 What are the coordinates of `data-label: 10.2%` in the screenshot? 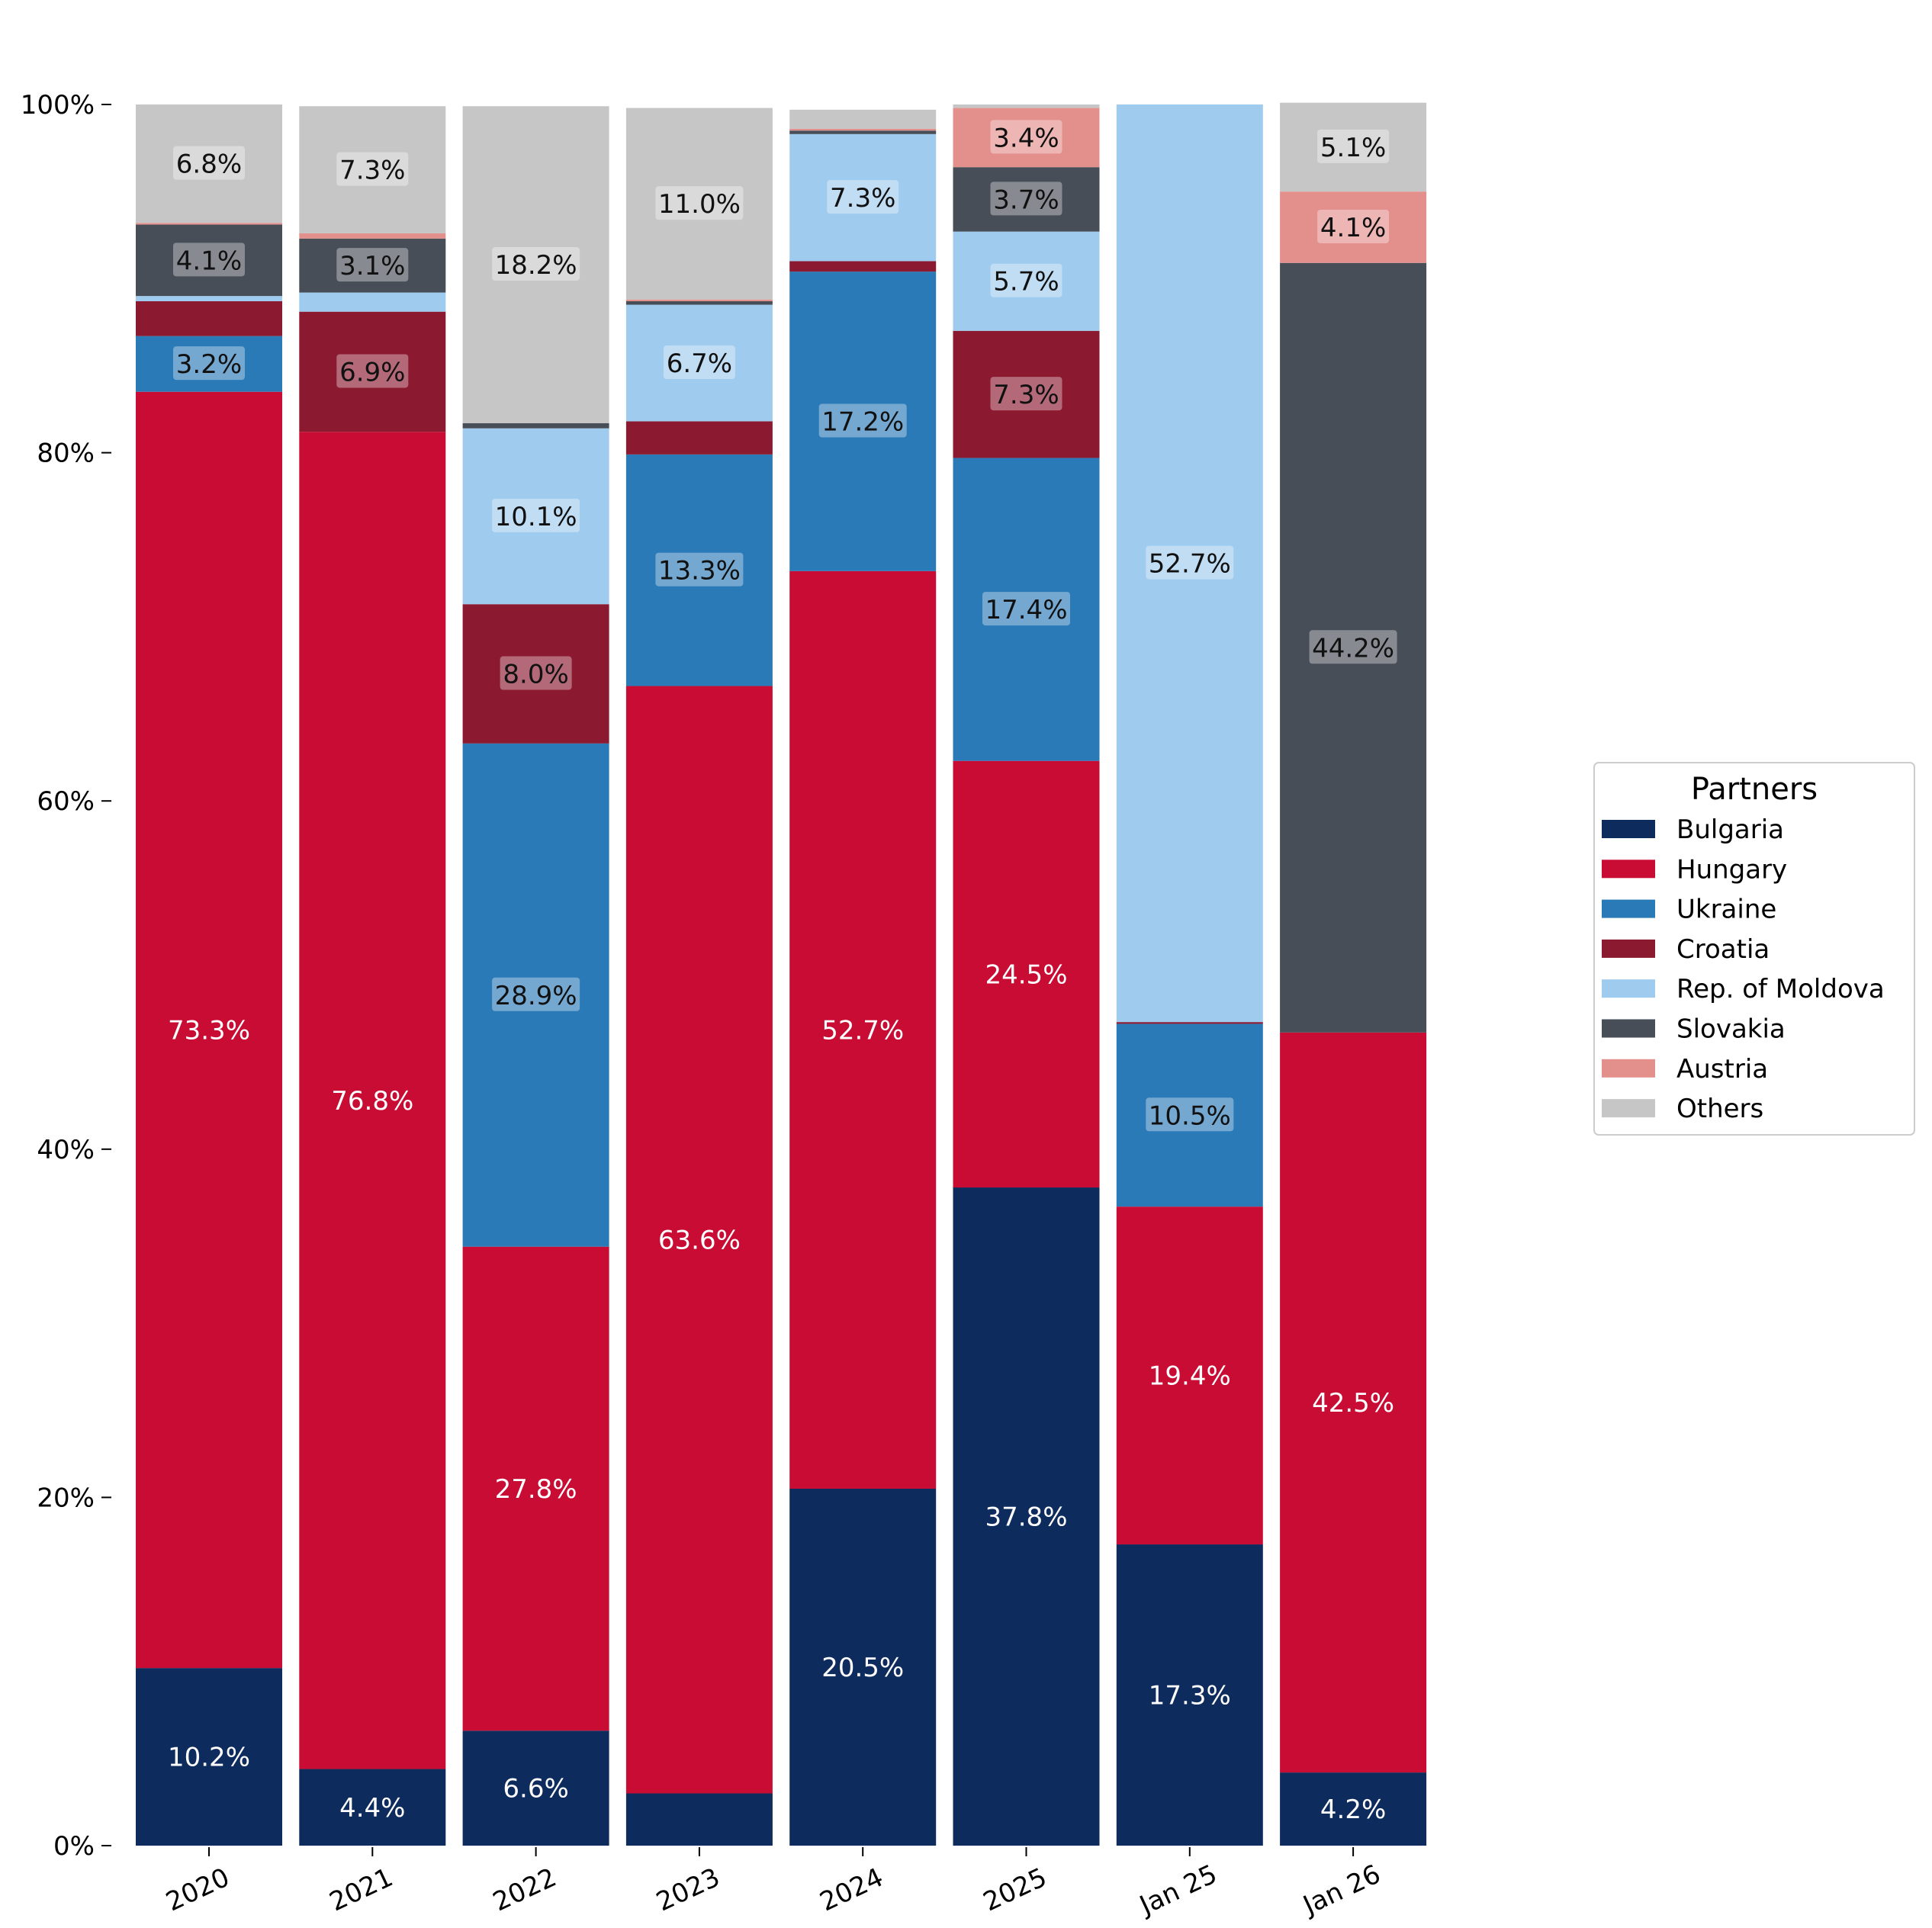 It's located at (209, 1758).